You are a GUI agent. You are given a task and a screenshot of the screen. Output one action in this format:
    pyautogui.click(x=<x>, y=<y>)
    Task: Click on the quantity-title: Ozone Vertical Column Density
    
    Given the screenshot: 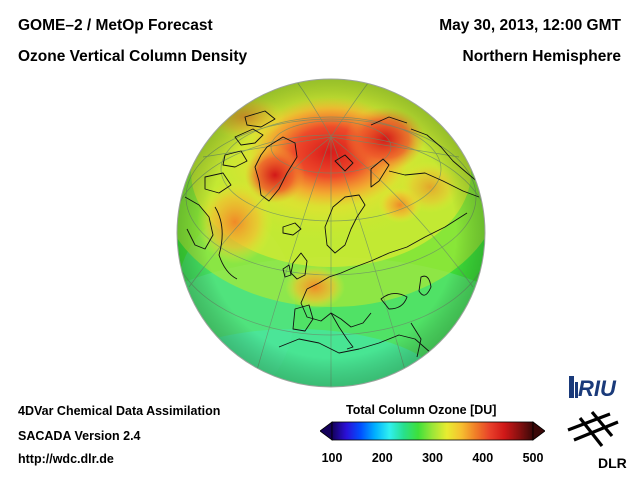 What is the action you would take?
    pyautogui.click(x=133, y=56)
    